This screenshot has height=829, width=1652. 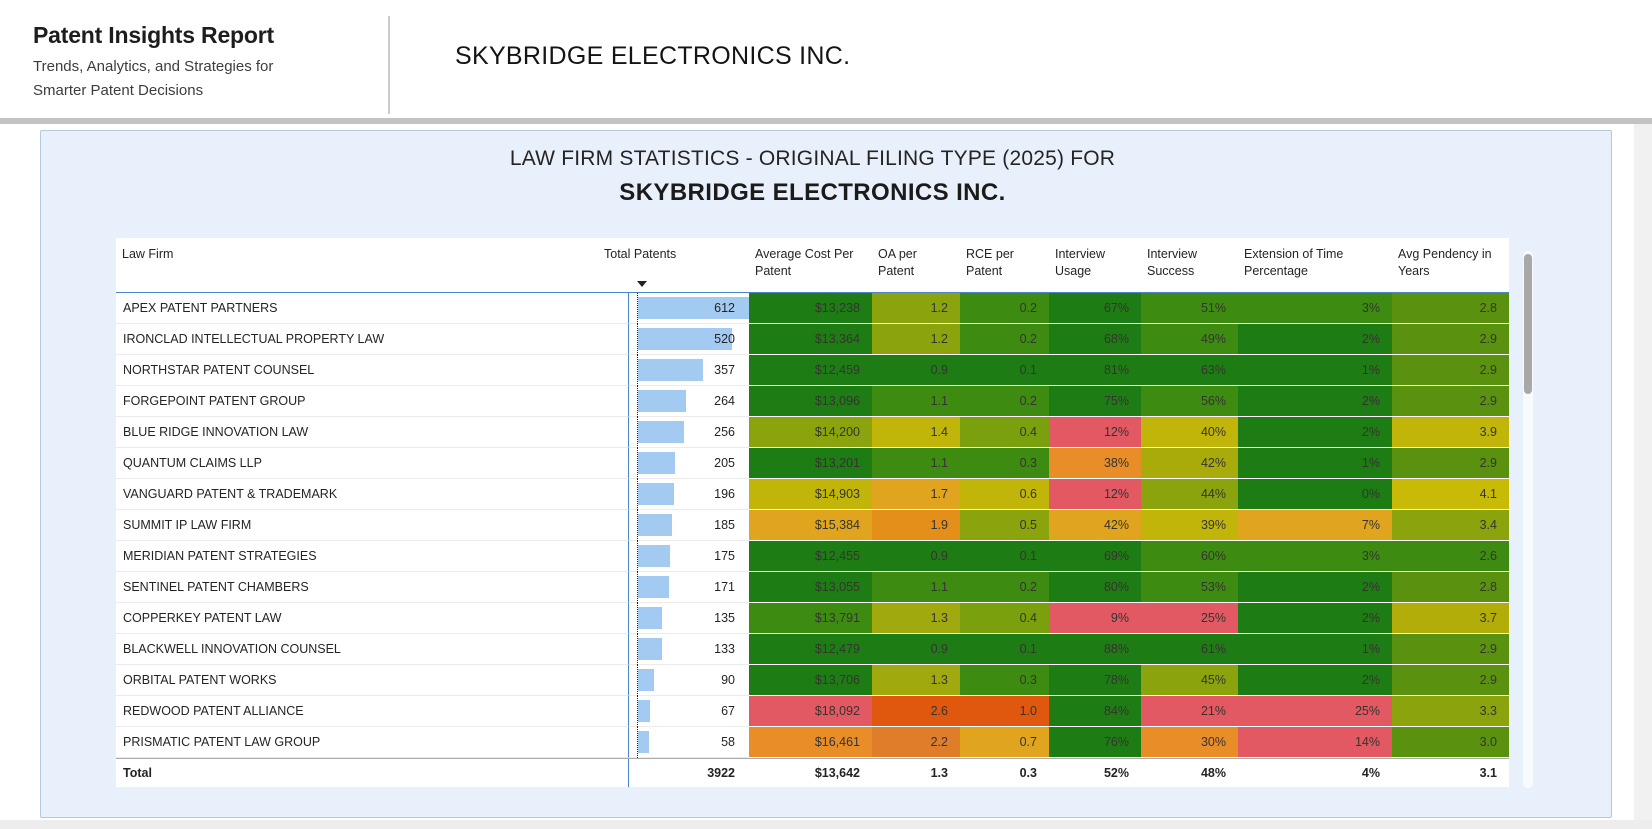 I want to click on total-patents-cell: 58, so click(x=688, y=742).